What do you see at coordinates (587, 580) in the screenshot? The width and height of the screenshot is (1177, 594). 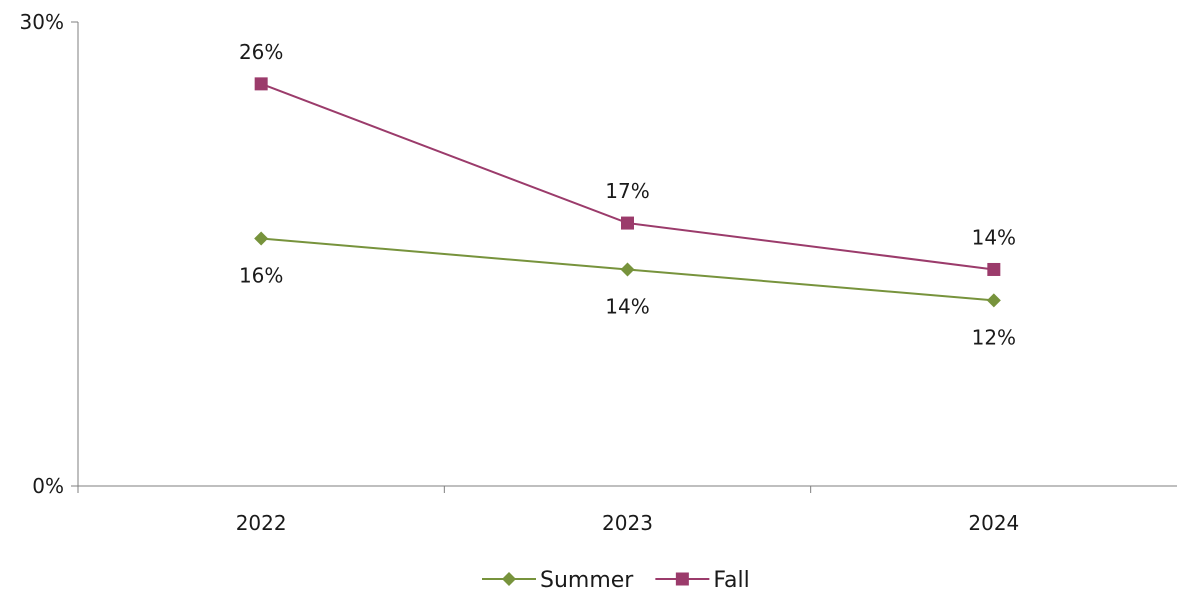 I see `legend-summer-label: Summer` at bounding box center [587, 580].